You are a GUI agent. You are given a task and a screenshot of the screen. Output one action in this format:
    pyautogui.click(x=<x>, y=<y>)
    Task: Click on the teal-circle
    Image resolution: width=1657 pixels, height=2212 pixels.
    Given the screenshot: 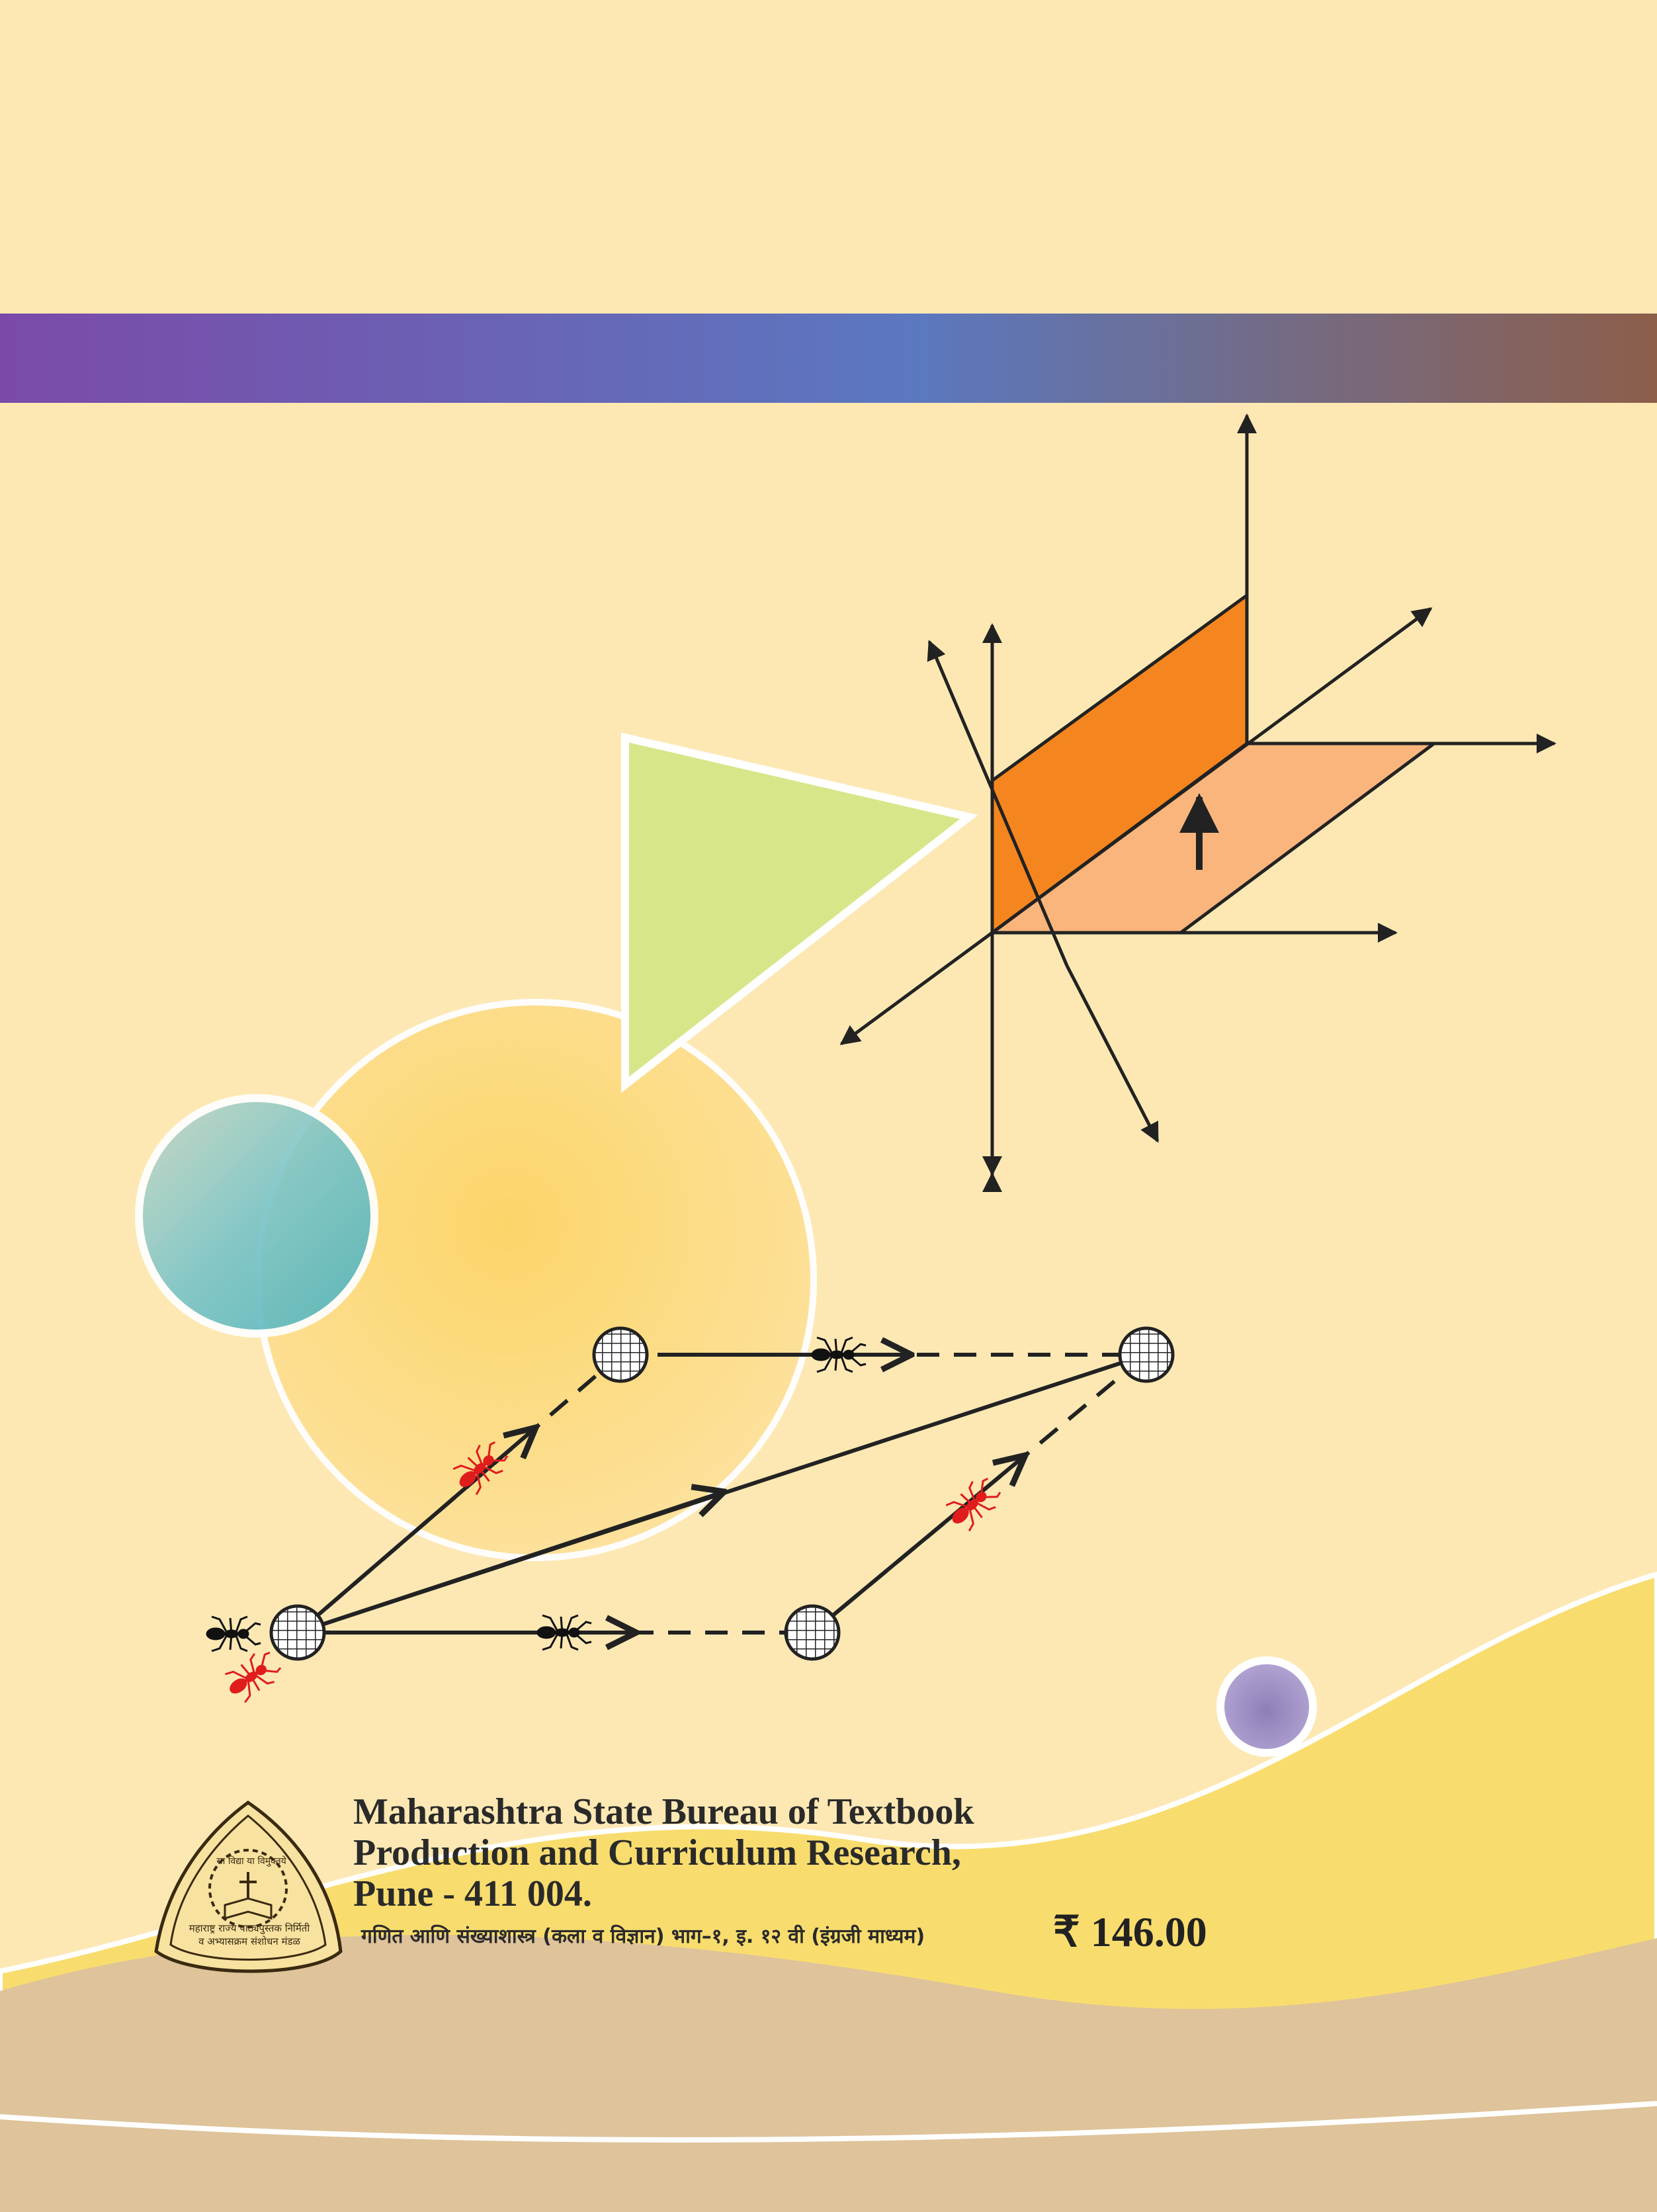 What is the action you would take?
    pyautogui.click(x=256, y=1216)
    